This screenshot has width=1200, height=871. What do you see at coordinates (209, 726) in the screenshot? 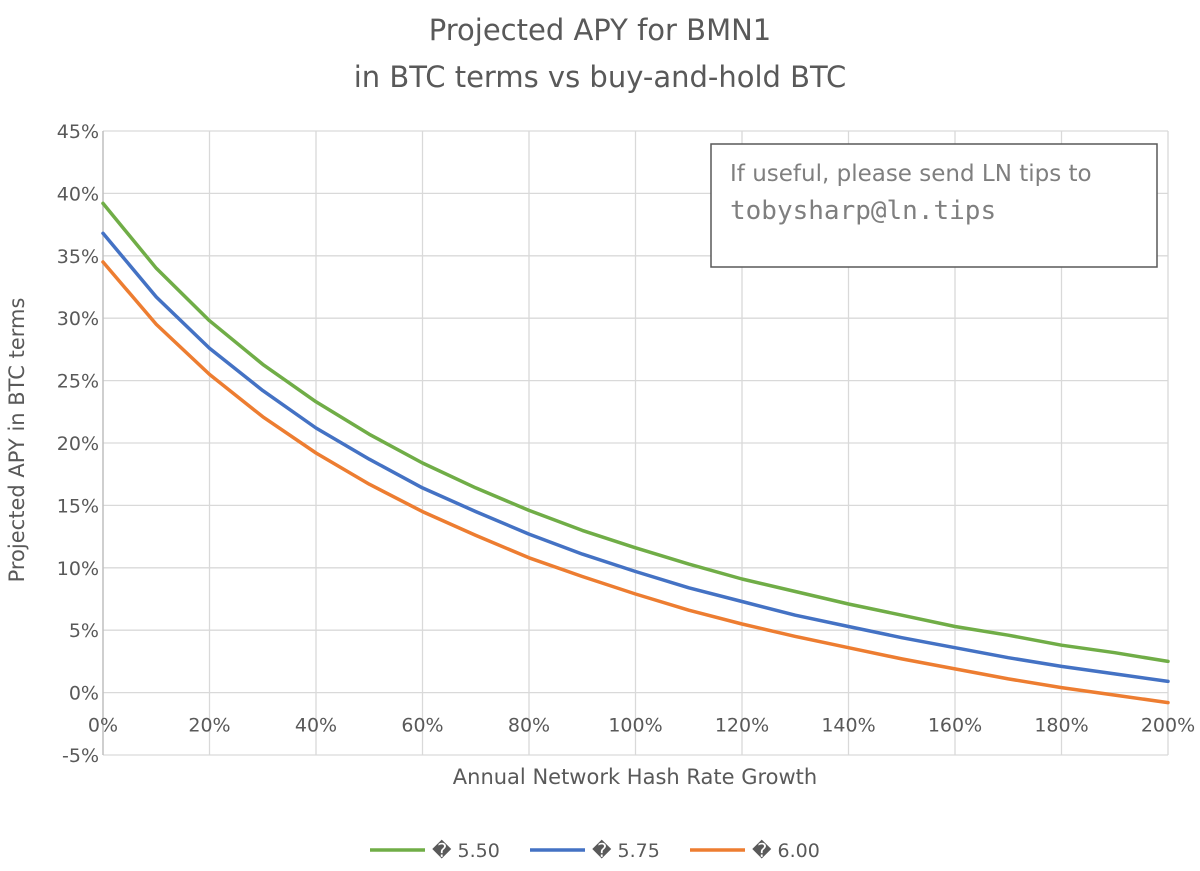
I see `x-tick-label: 20%` at bounding box center [209, 726].